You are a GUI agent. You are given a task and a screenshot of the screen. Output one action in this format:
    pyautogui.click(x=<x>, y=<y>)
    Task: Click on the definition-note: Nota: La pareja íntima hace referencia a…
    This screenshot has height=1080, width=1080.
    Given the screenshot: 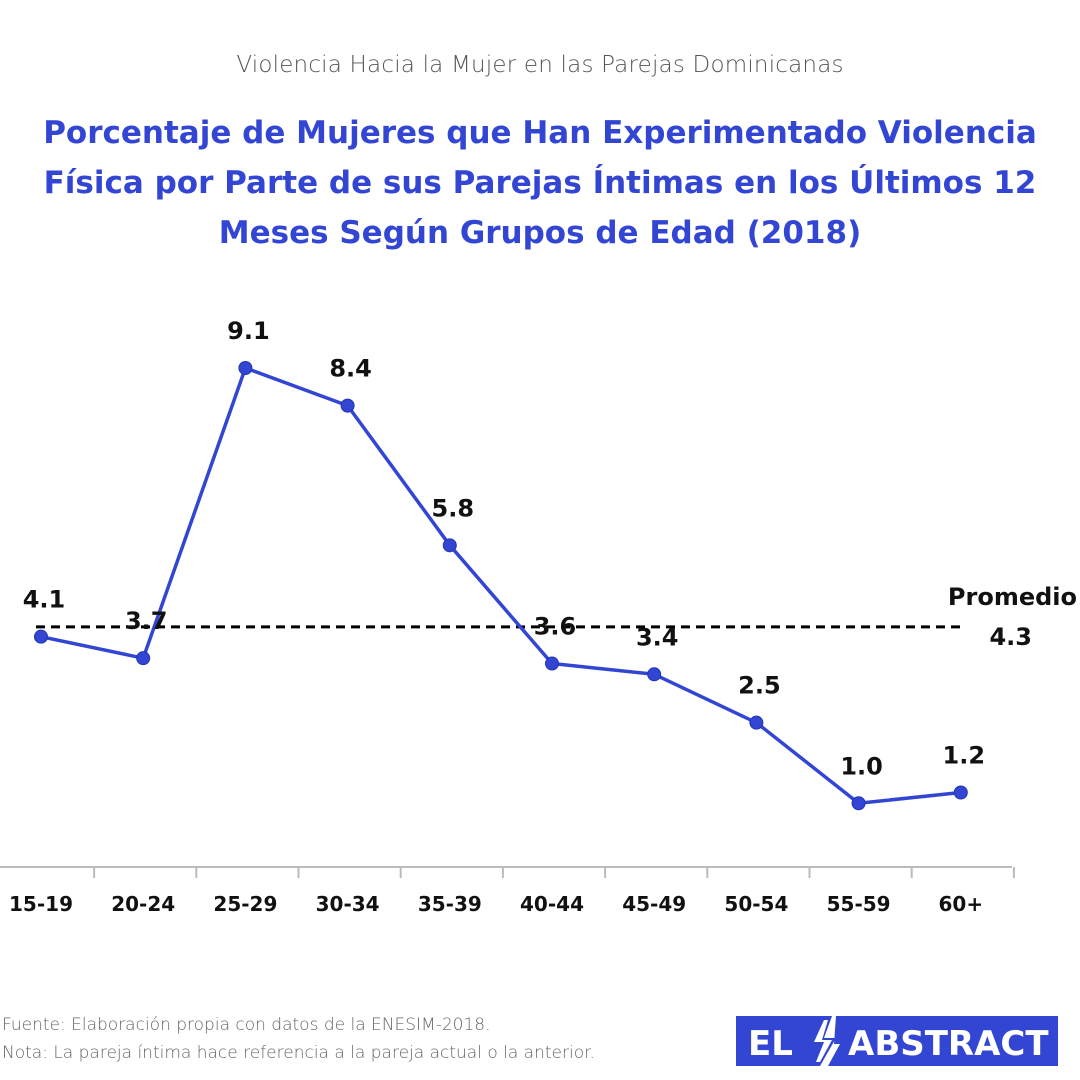 What is the action you would take?
    pyautogui.click(x=298, y=1053)
    